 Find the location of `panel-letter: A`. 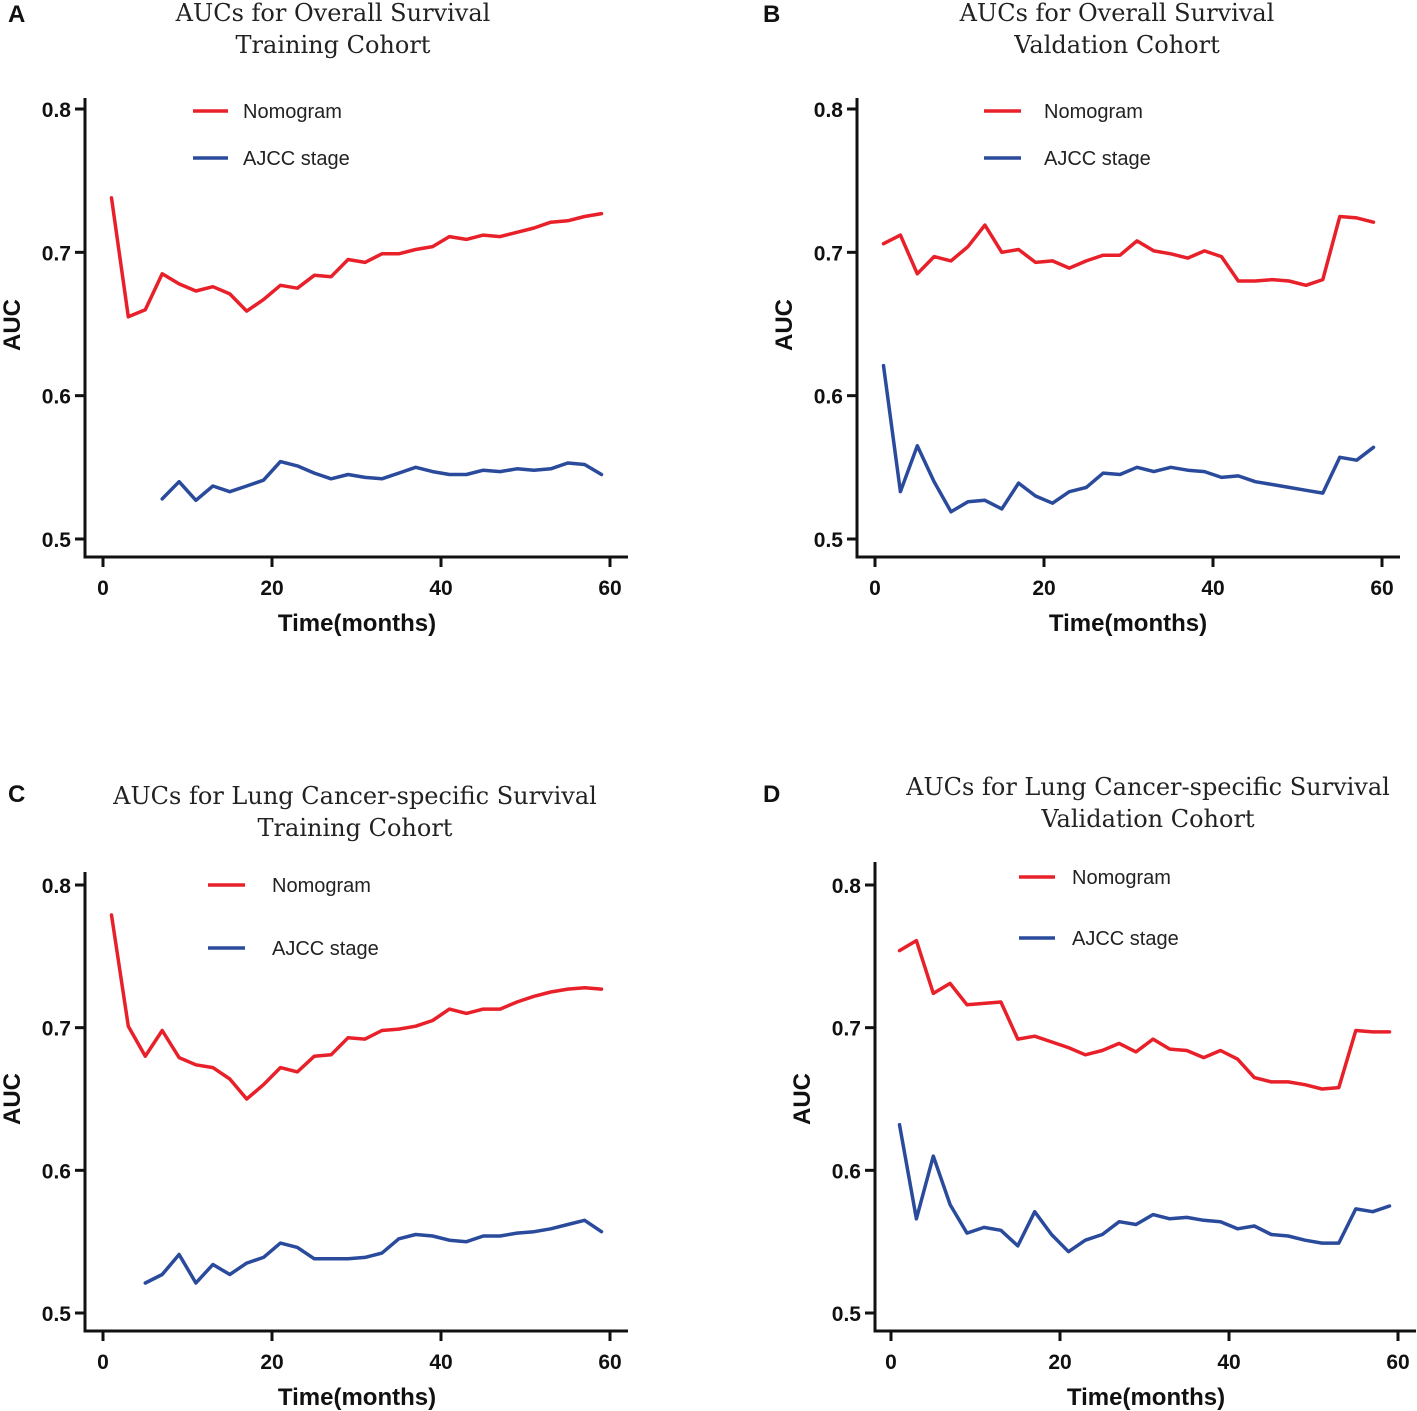

panel-letter: A is located at coordinates (16, 14).